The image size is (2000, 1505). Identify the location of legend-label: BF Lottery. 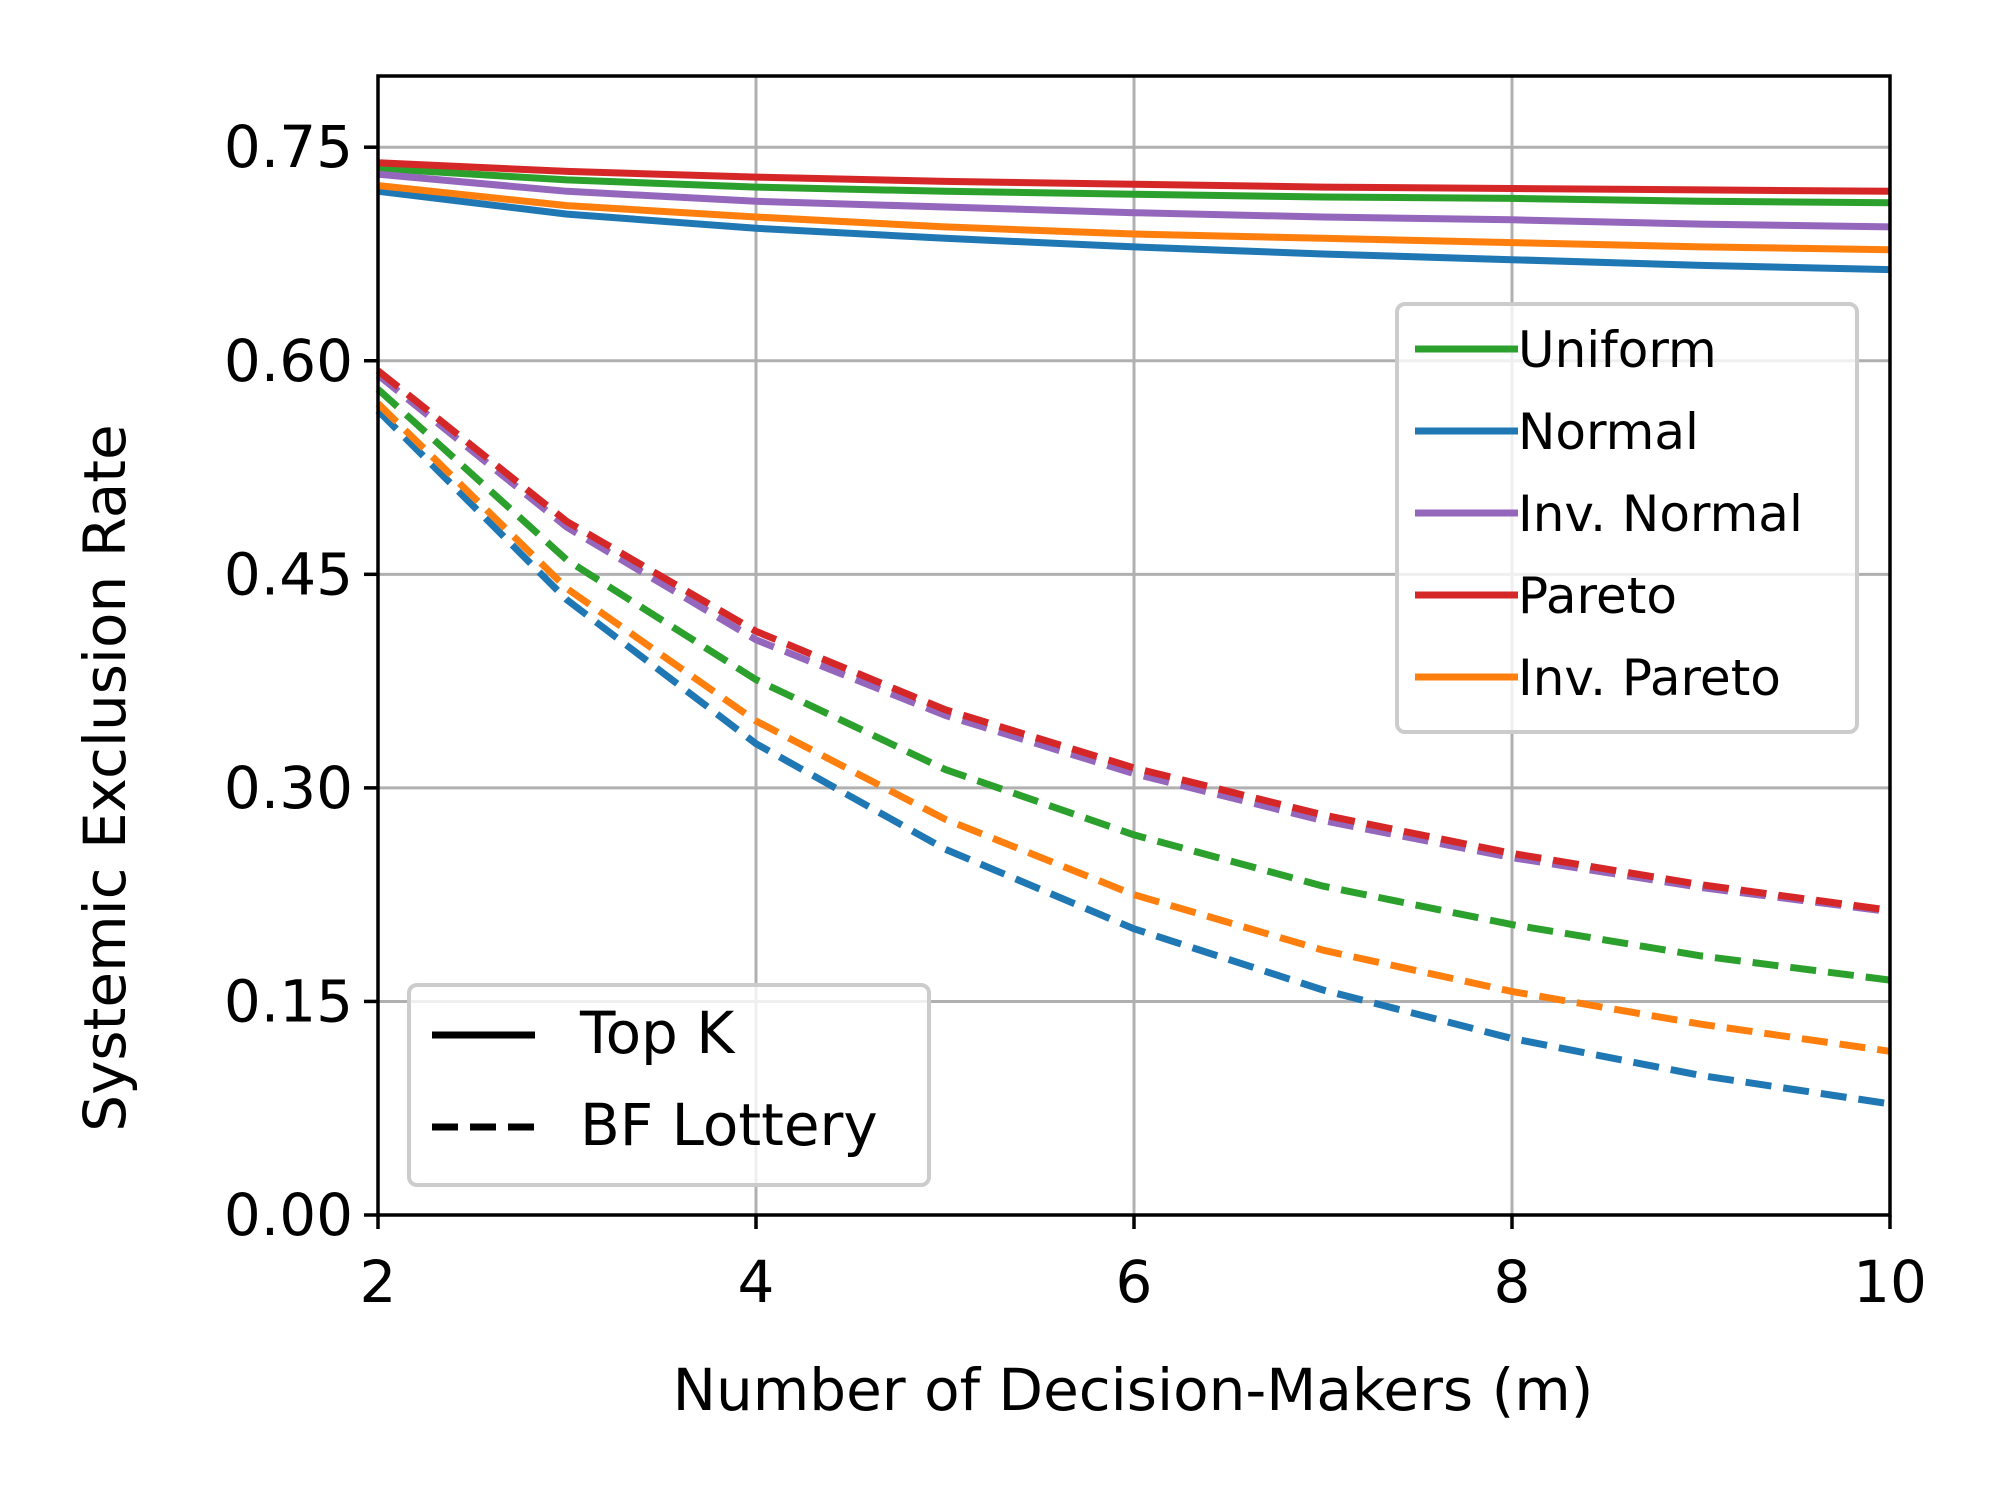
(729, 1125).